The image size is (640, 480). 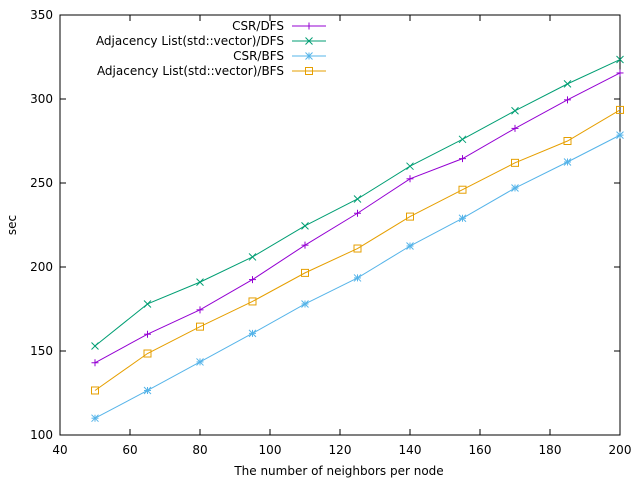 What do you see at coordinates (410, 450) in the screenshot?
I see `x-tick-label: 140` at bounding box center [410, 450].